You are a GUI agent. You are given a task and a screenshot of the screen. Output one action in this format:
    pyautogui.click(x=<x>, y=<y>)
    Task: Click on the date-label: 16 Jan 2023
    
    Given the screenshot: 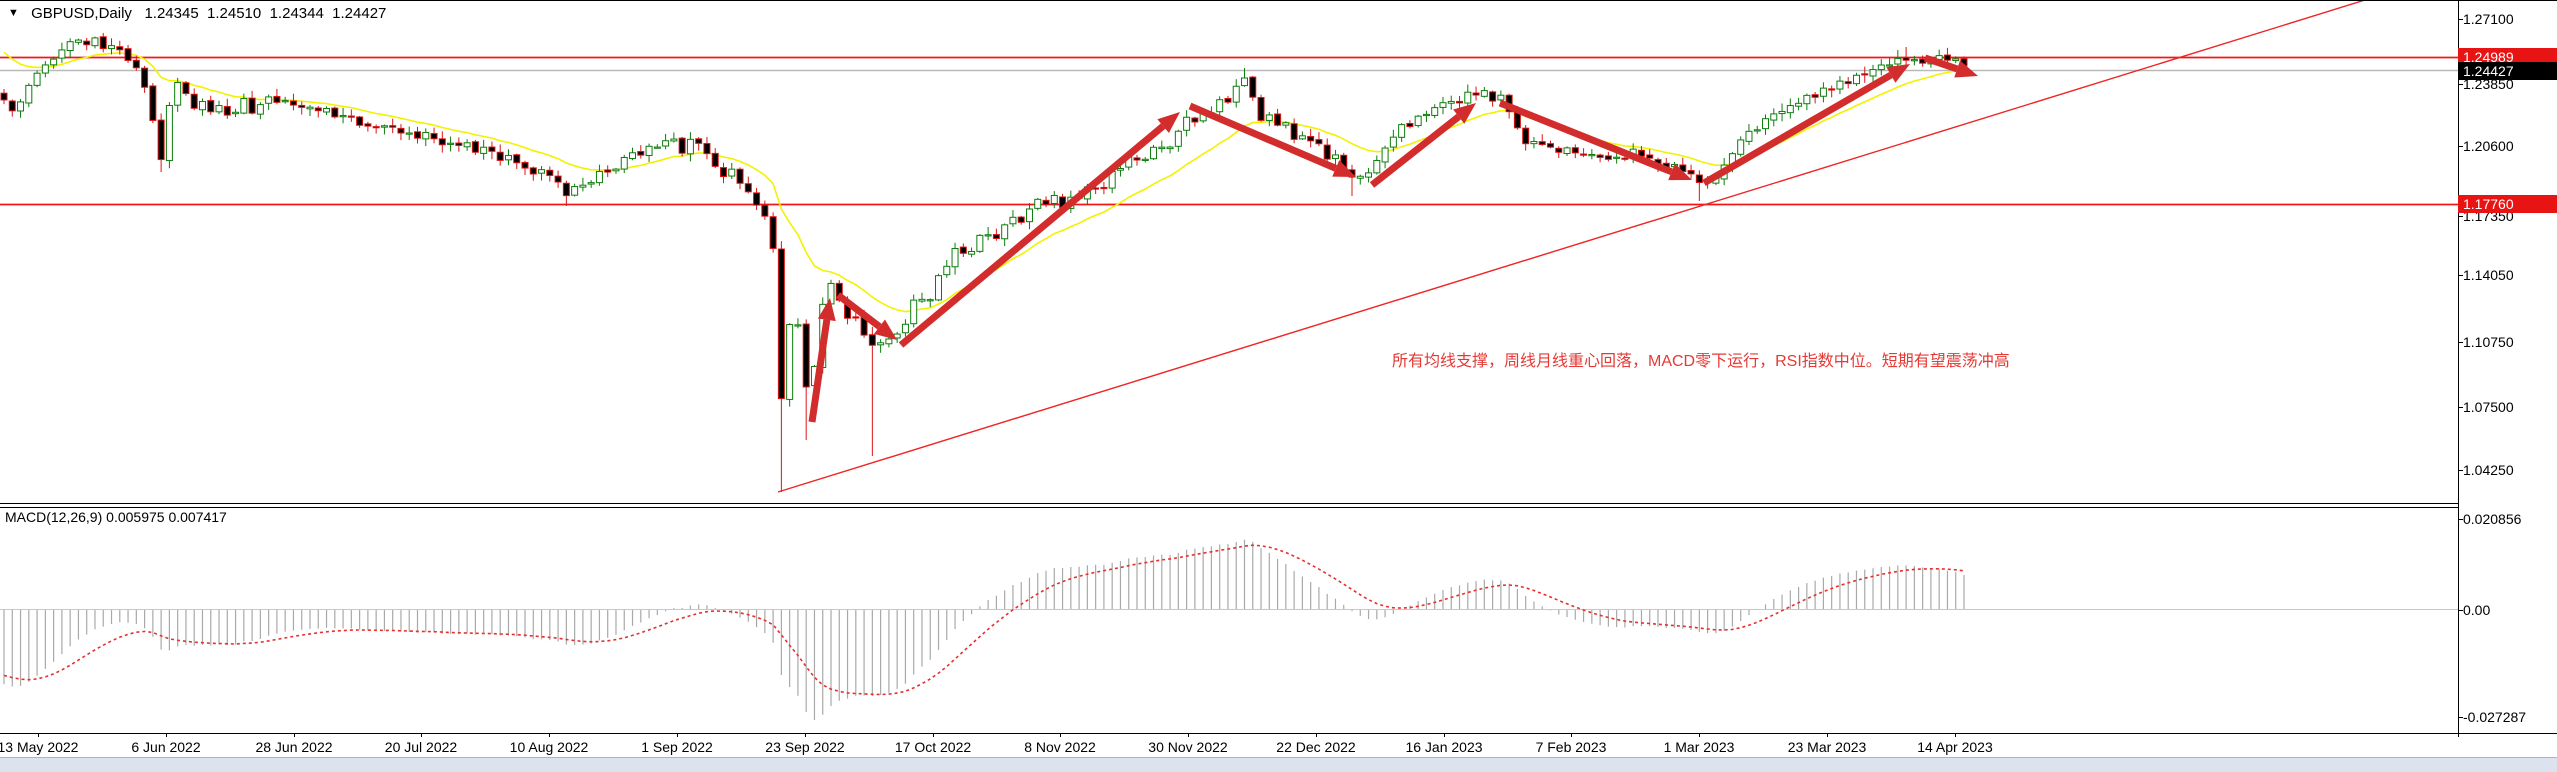 What is the action you would take?
    pyautogui.click(x=1444, y=747)
    